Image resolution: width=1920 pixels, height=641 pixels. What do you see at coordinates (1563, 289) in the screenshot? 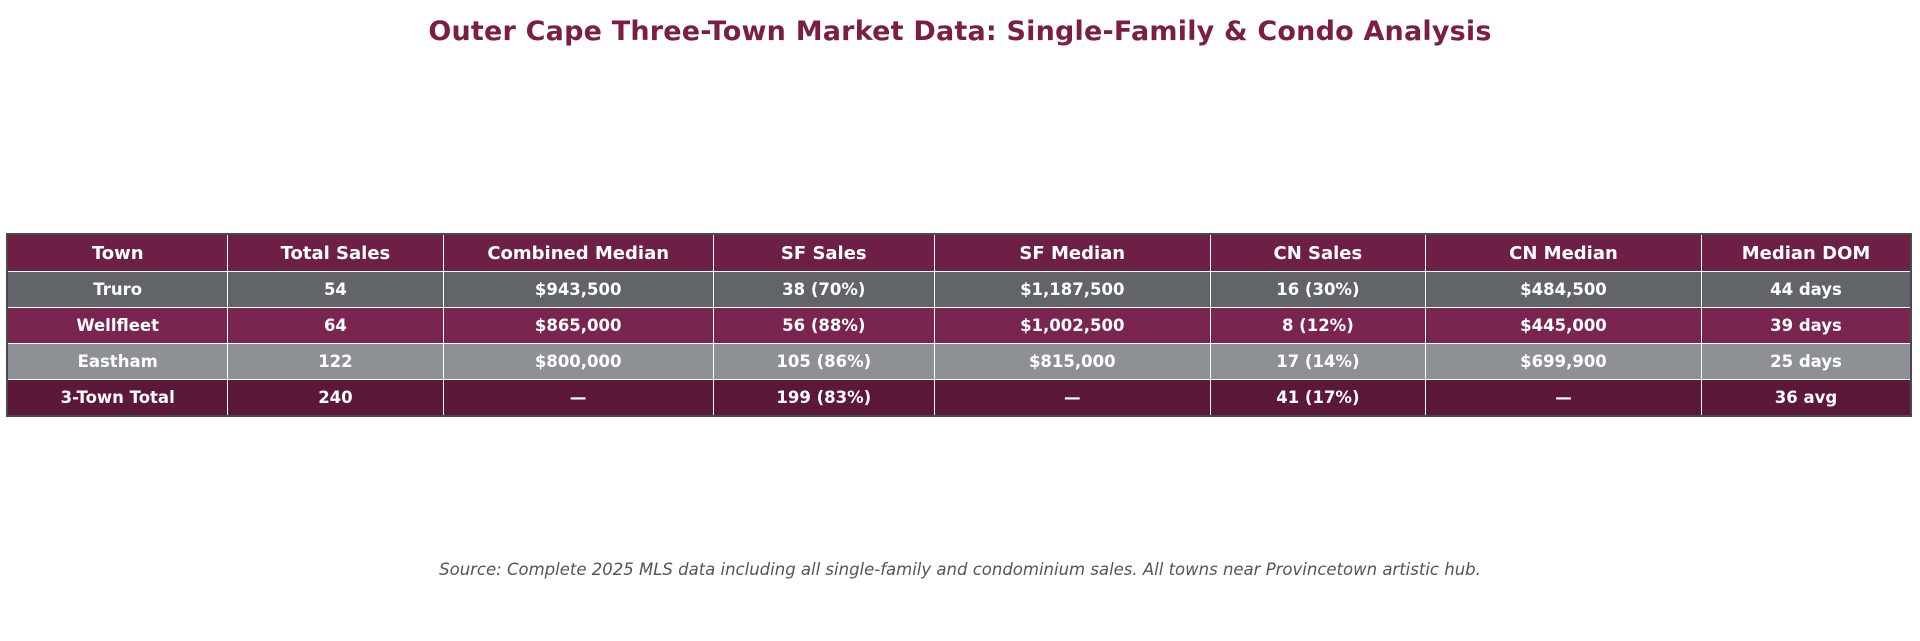
I see `data-cell: $484,500` at bounding box center [1563, 289].